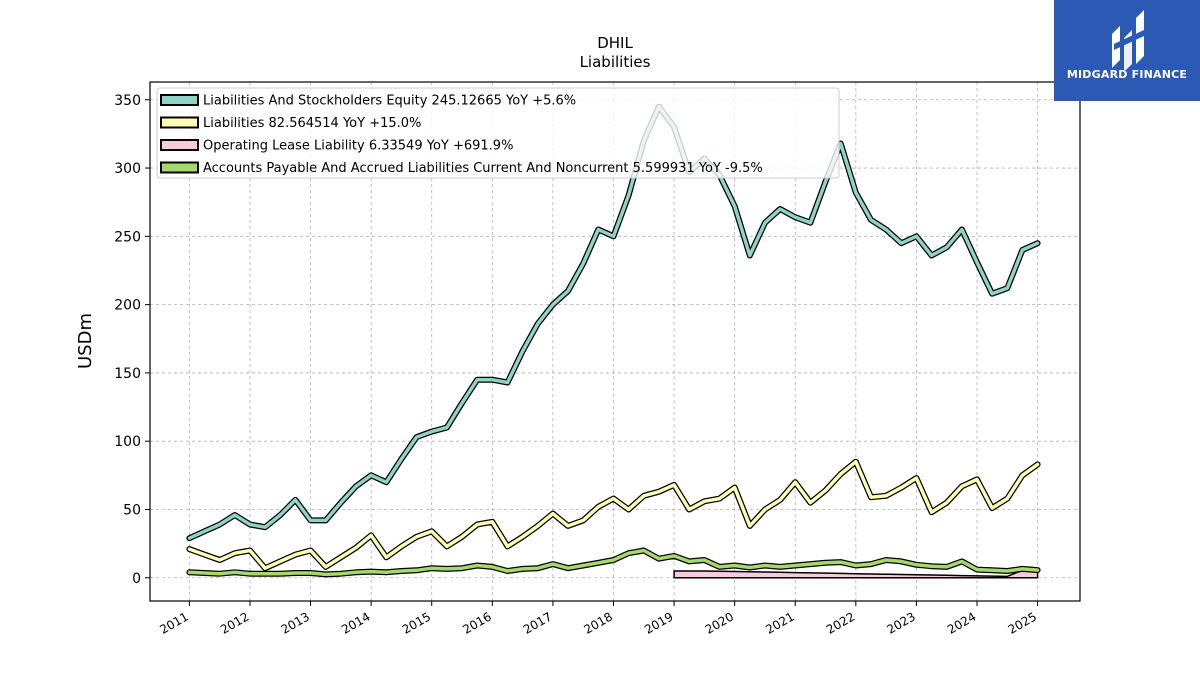 The image size is (1200, 675). I want to click on x-tick-label: 2018, so click(598, 622).